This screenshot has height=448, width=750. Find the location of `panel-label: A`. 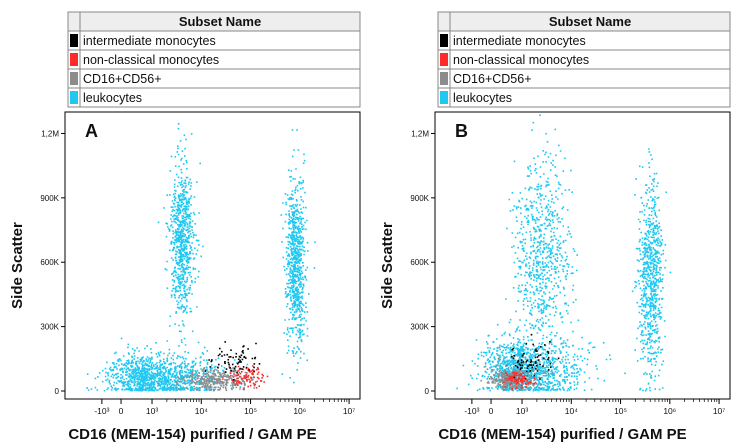

panel-label: A is located at coordinates (91, 131).